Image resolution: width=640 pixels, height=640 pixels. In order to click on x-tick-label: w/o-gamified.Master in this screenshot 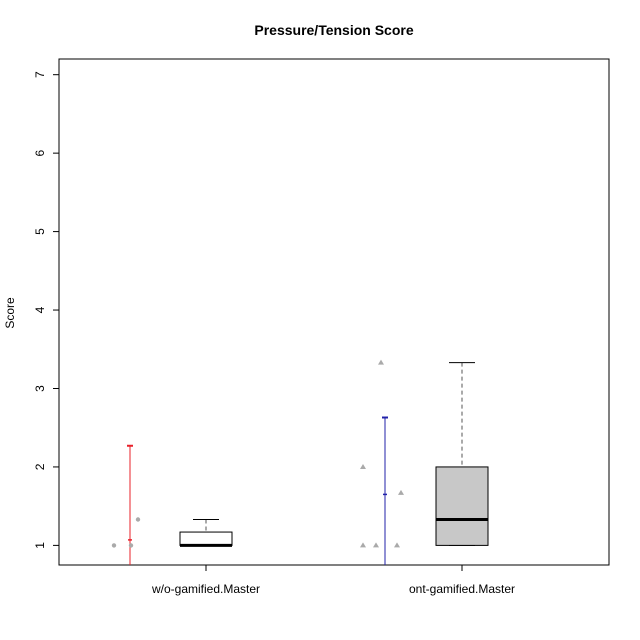, I will do `click(205, 589)`.